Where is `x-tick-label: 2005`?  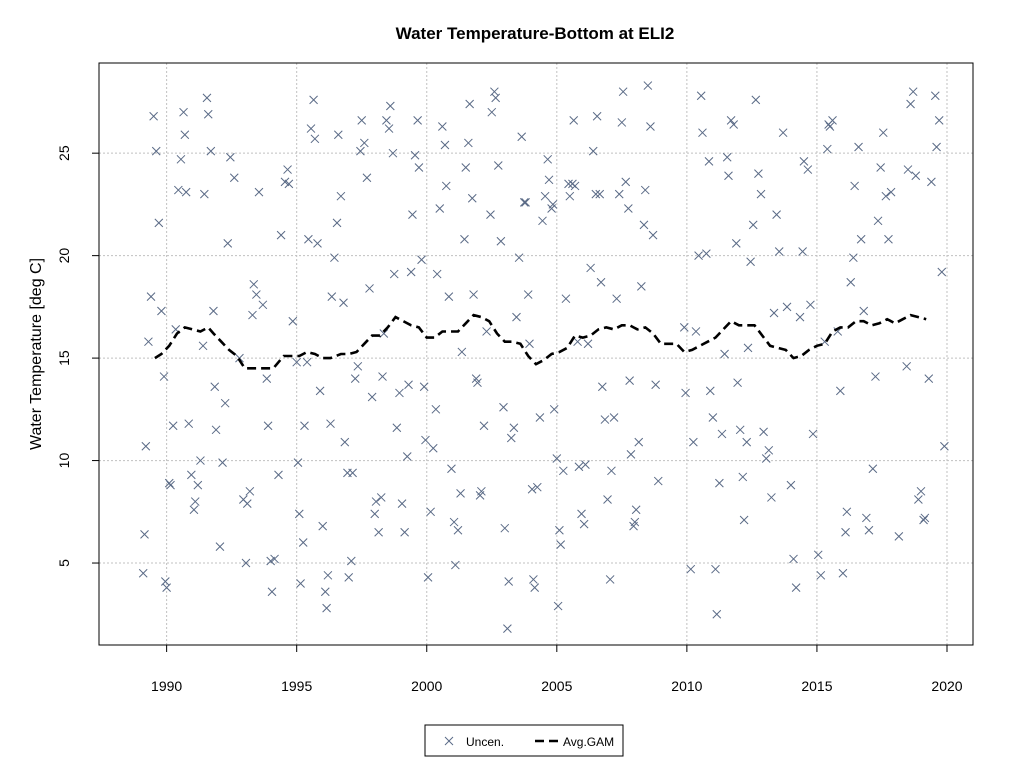 x-tick-label: 2005 is located at coordinates (556, 686).